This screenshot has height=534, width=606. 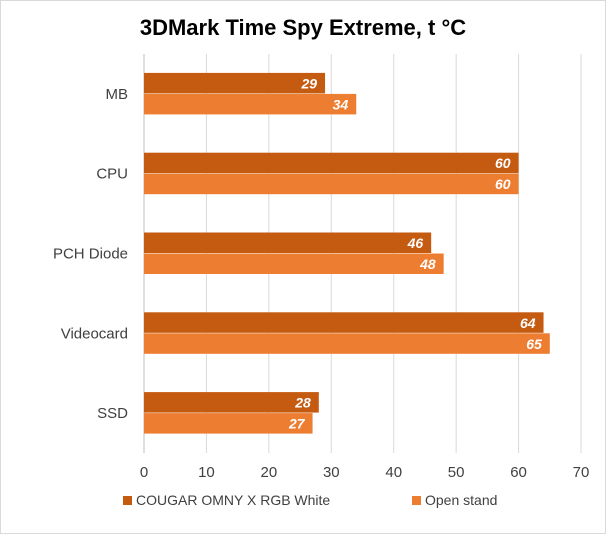 I want to click on category-labels: MB CPU PCH Diode Videocard SSD, so click(x=90, y=254).